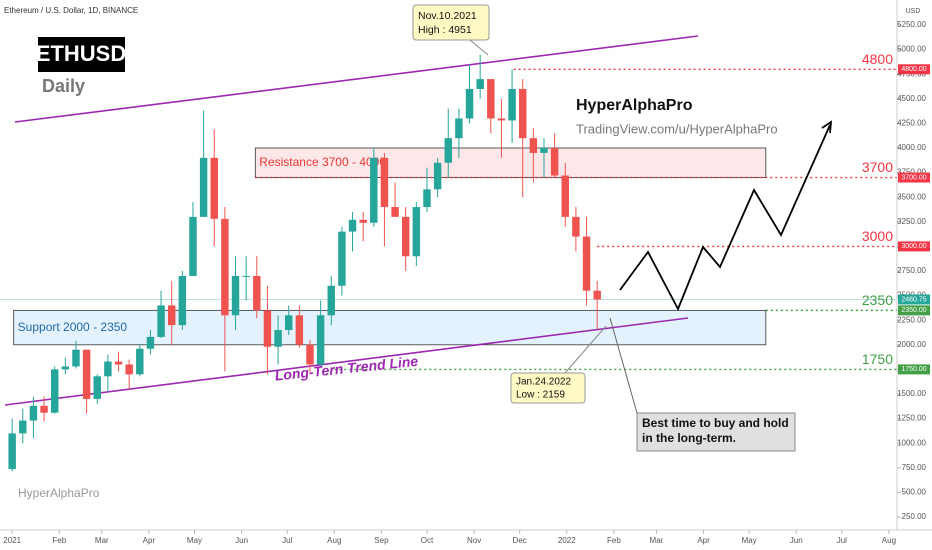  I want to click on x-tick-label: 2021, so click(12, 540).